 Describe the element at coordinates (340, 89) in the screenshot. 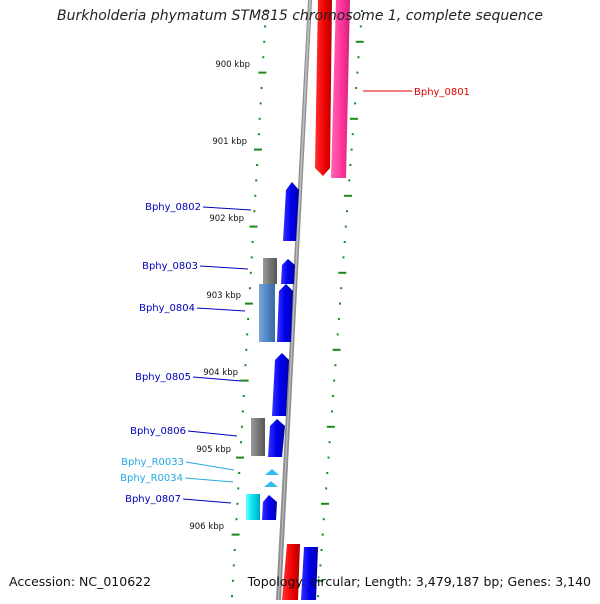

I see `gene-bphy-0801-shape` at that location.